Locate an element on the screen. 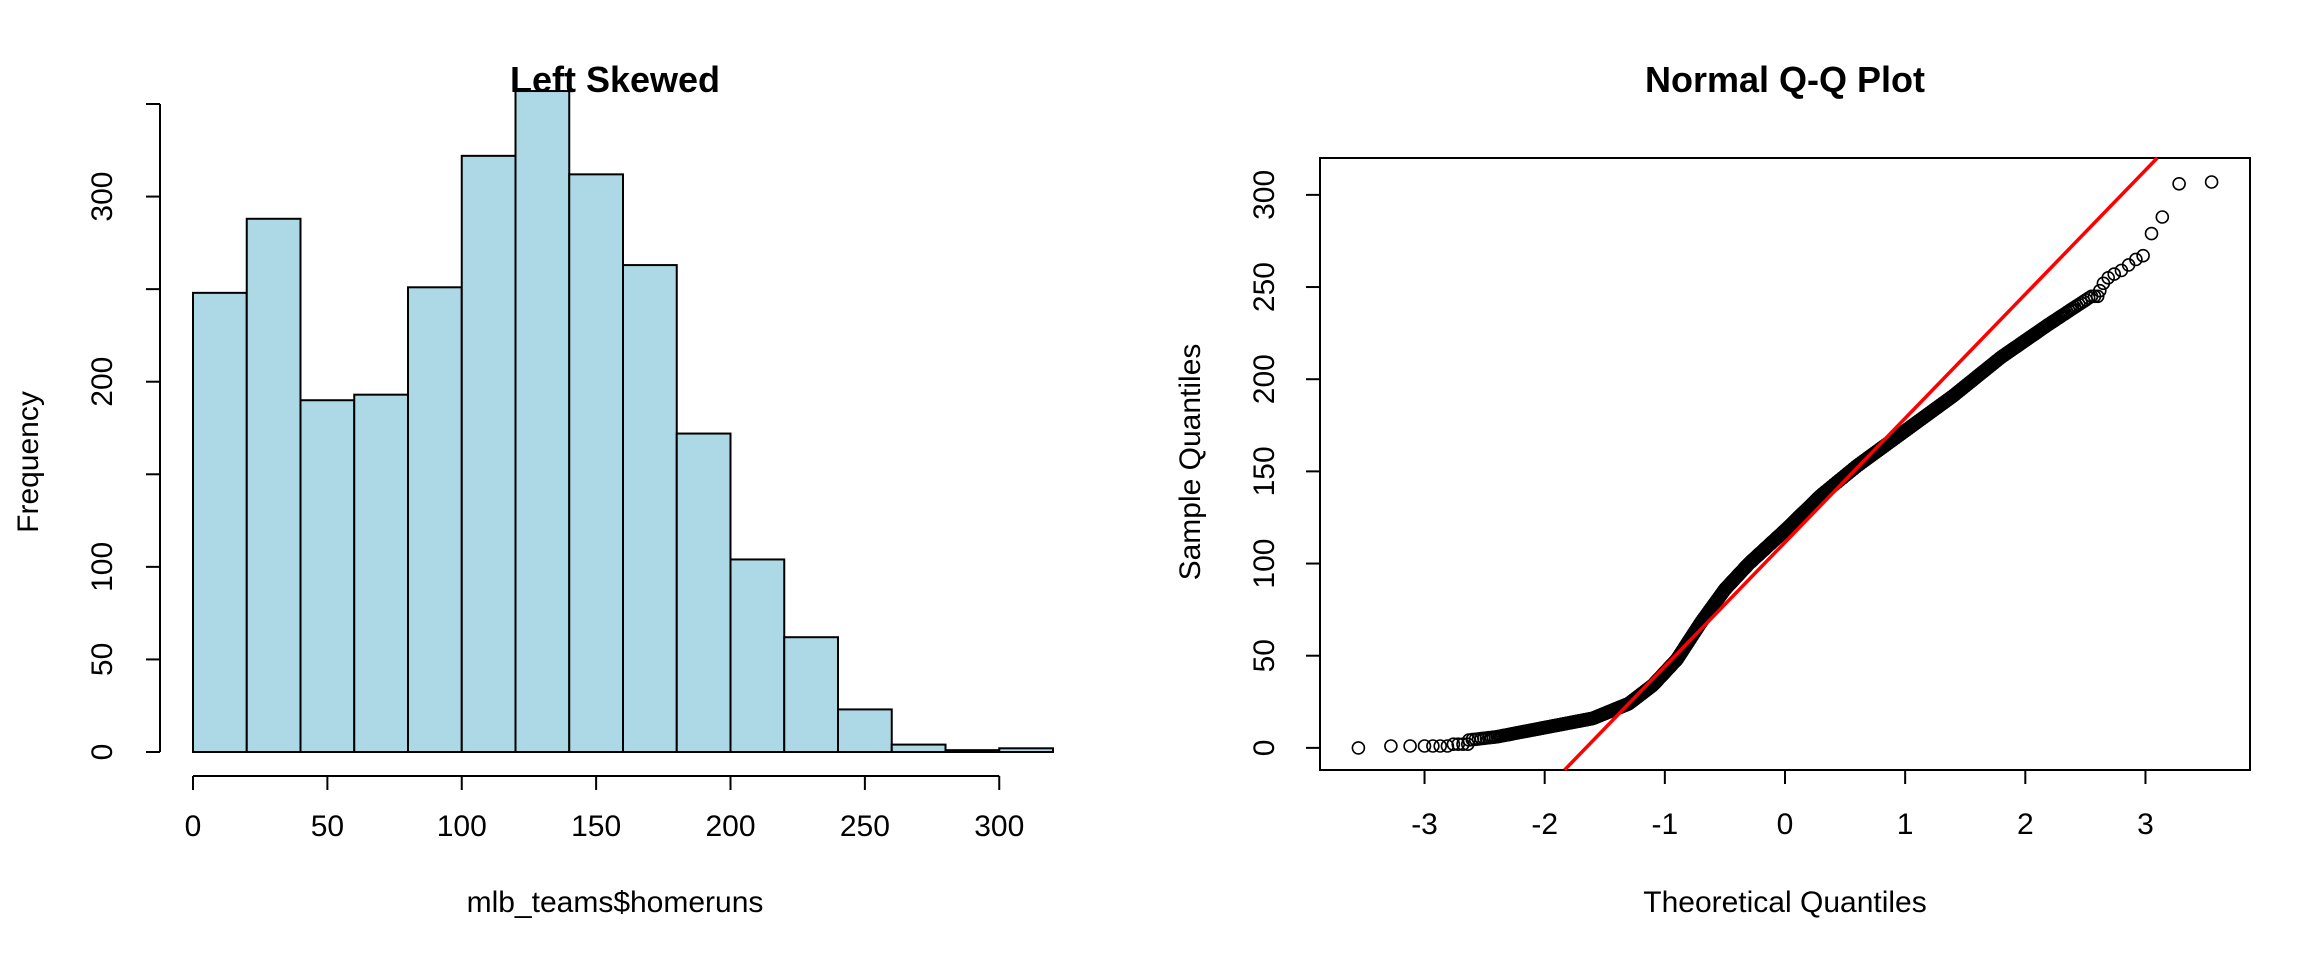  qq-x-tick-label: 3 is located at coordinates (2145, 824).